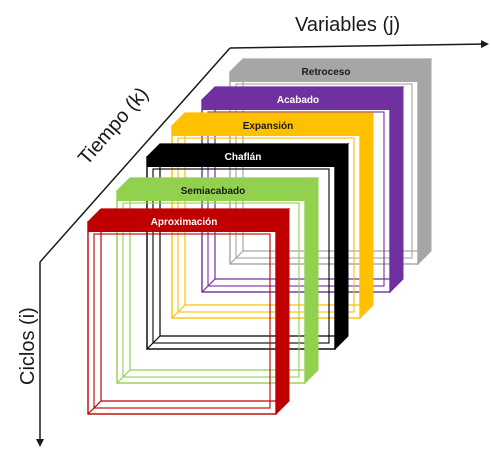 The image size is (491, 458). I want to click on slab-label: Expansión, so click(268, 126).